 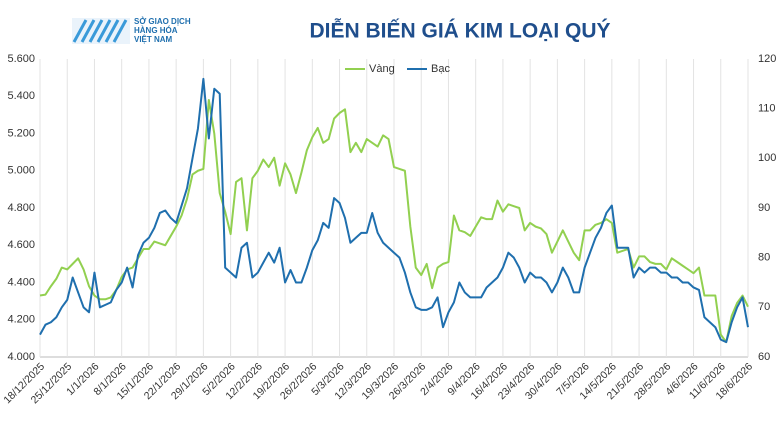 I want to click on y2-tick-label: 120, so click(x=767, y=59).